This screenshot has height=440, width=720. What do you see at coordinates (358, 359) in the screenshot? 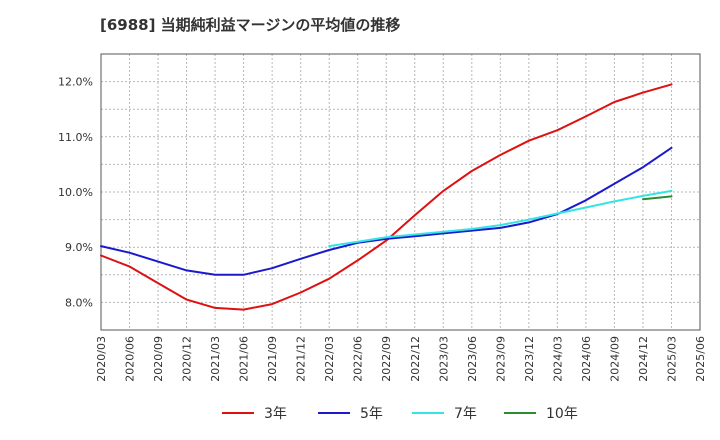
I see `x-tick-label: 2022/06` at bounding box center [358, 359].